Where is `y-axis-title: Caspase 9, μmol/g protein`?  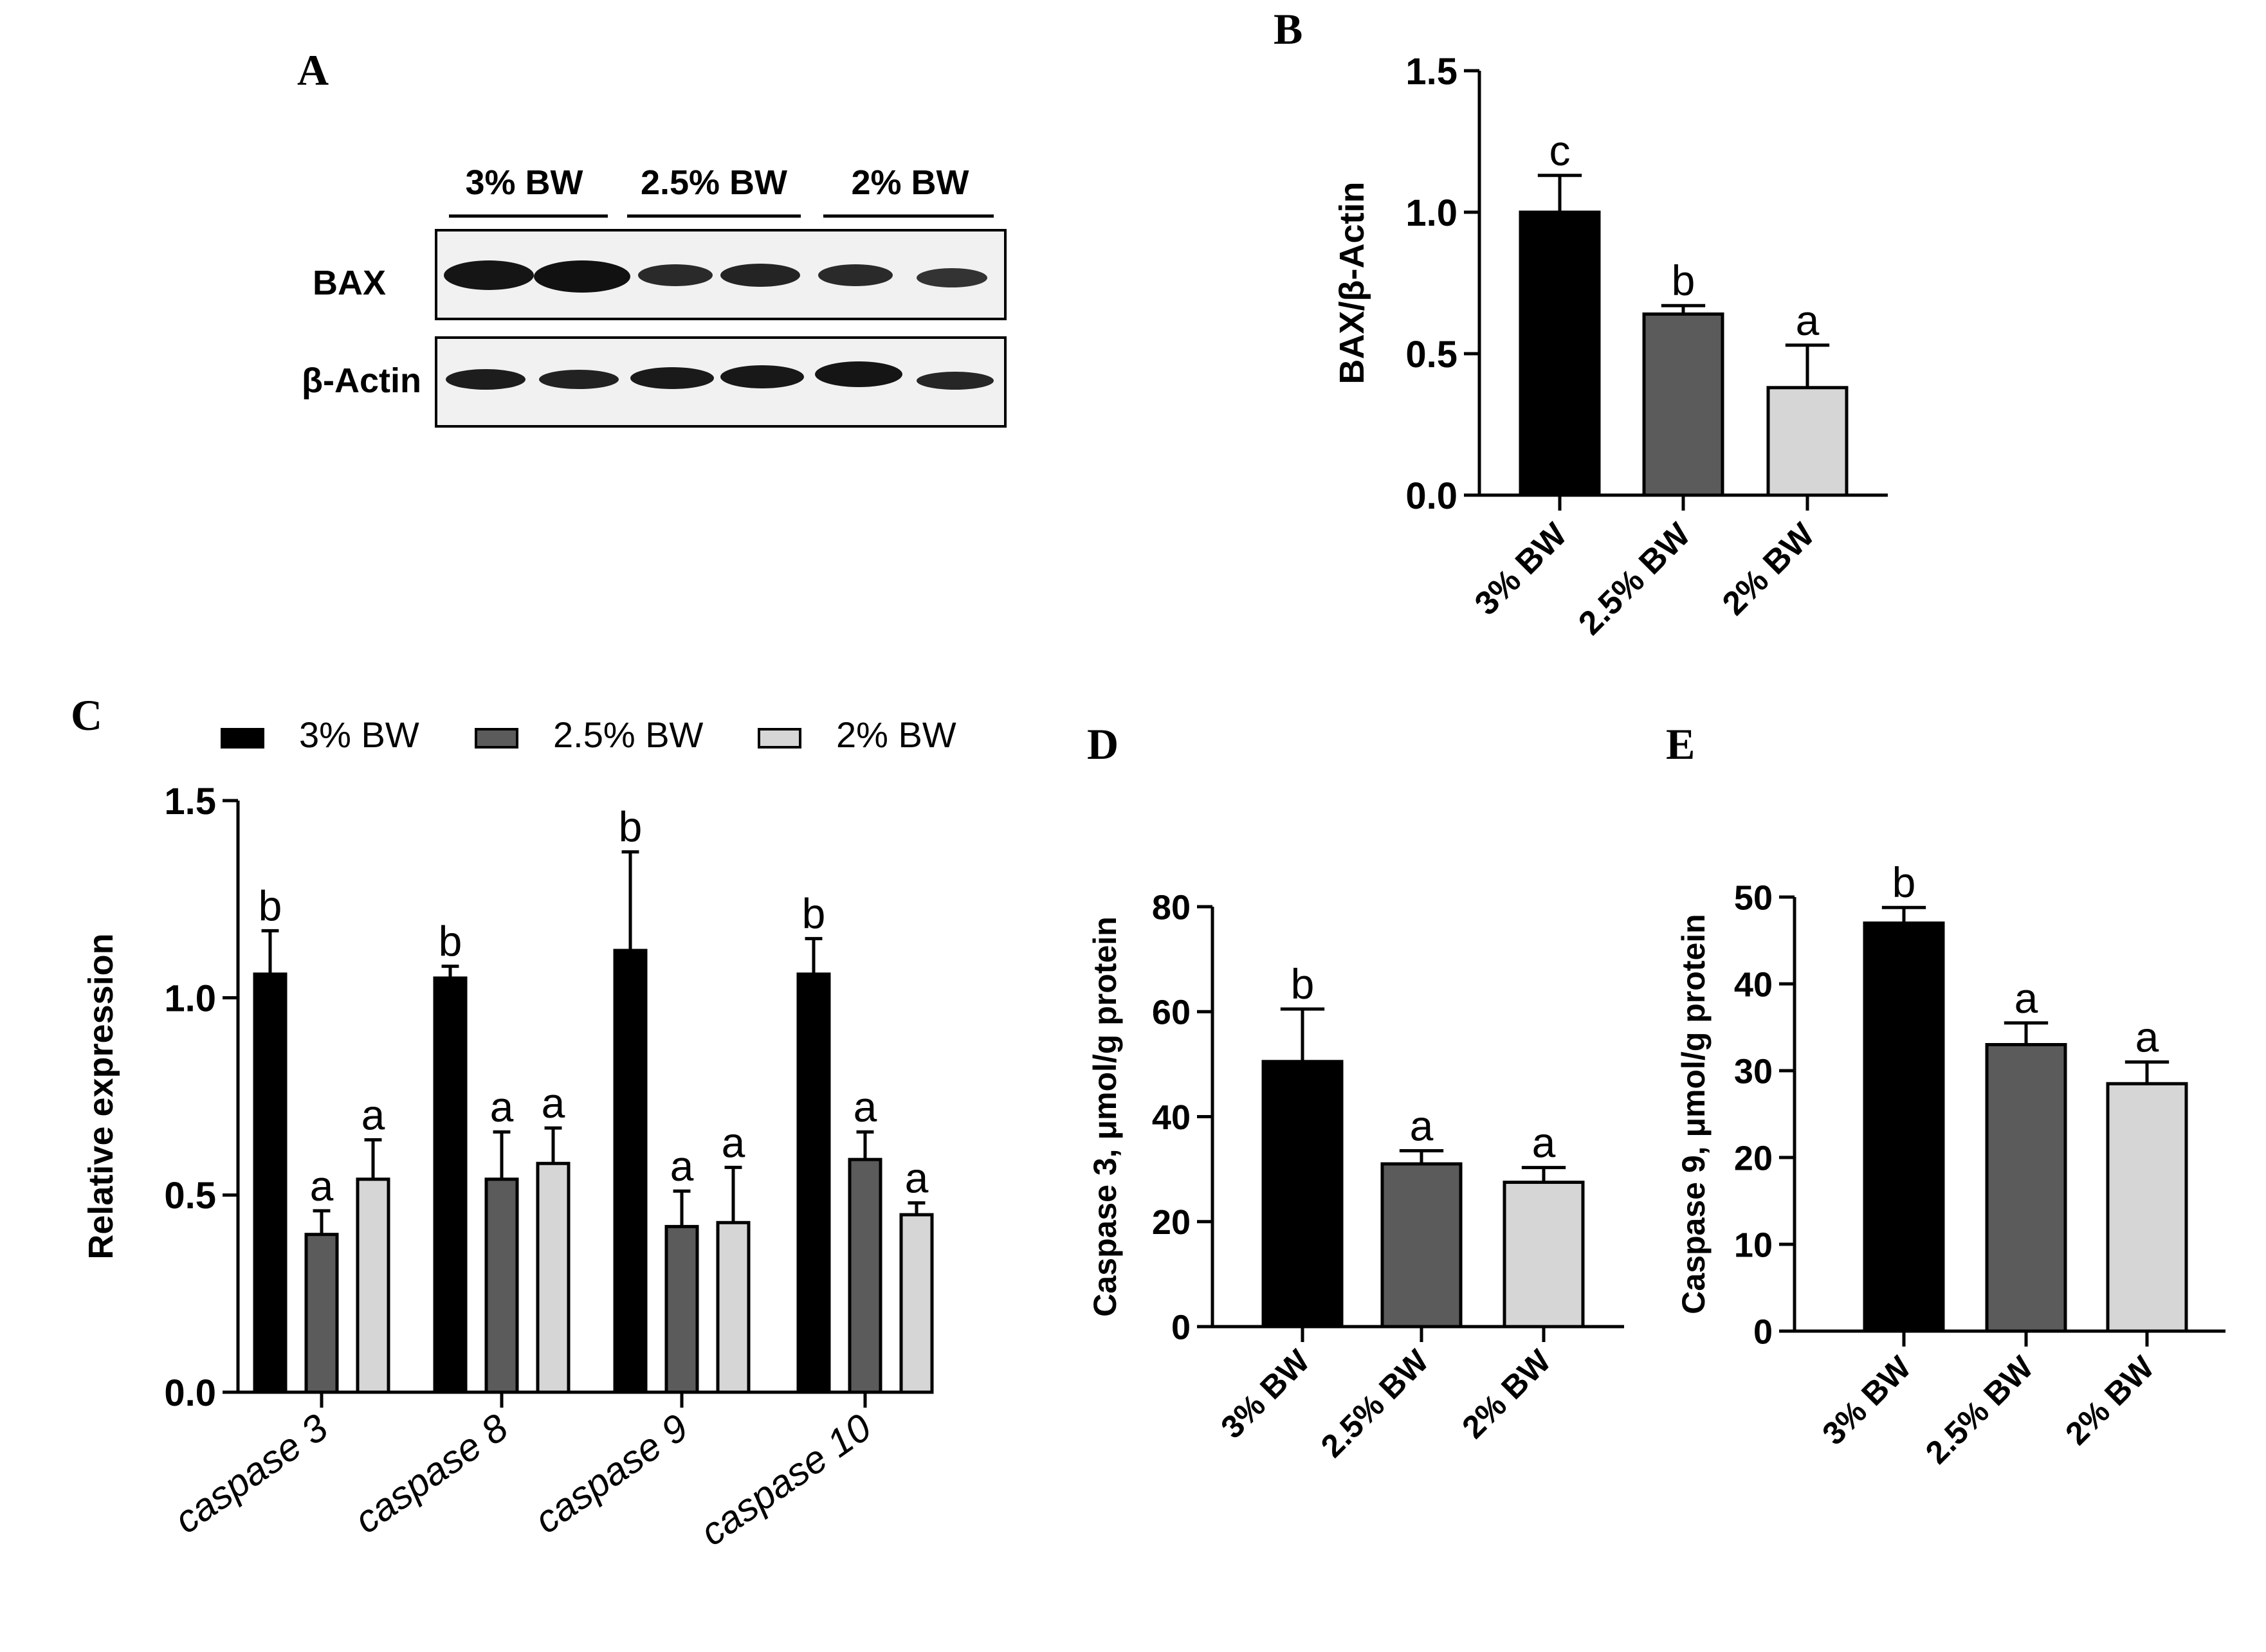 y-axis-title: Caspase 9, μmol/g protein is located at coordinates (1694, 1114).